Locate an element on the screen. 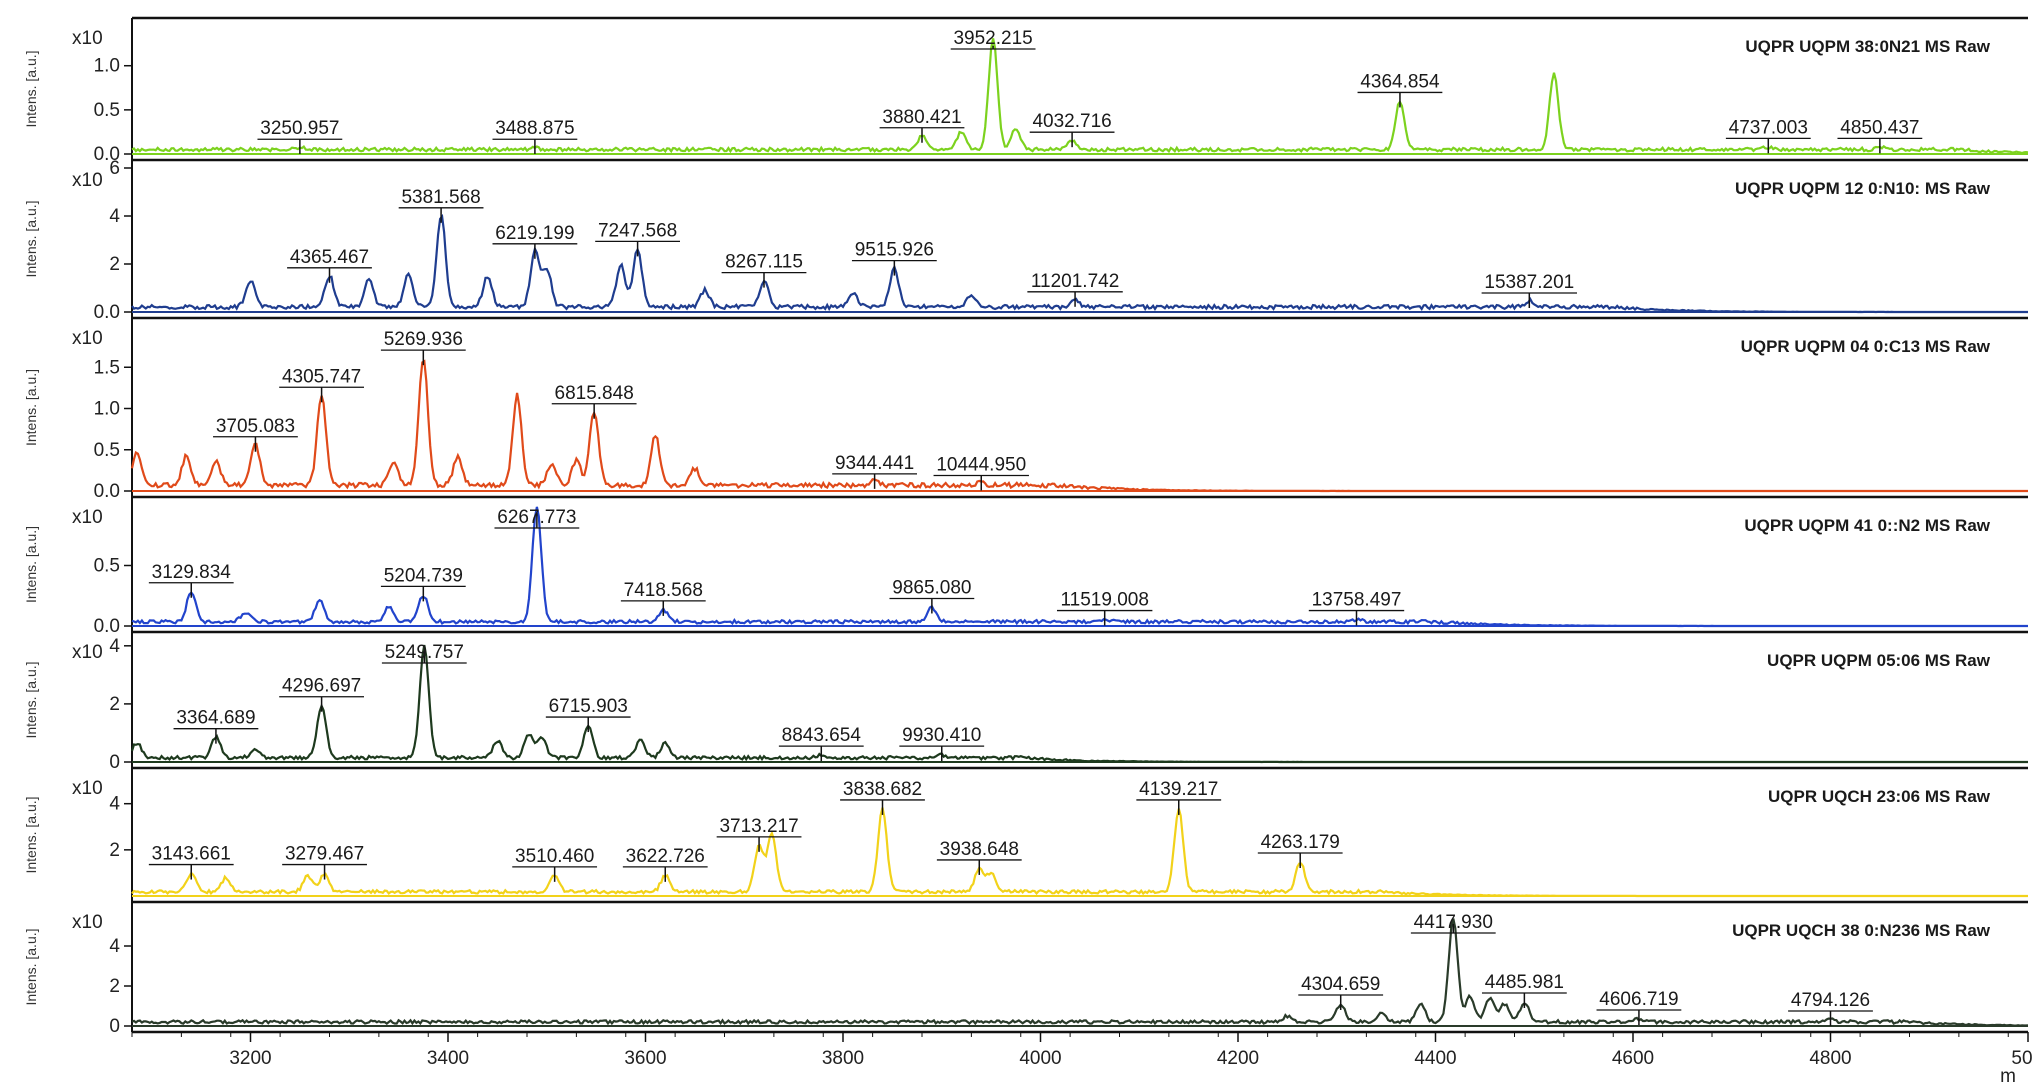 This screenshot has width=2032, height=1089. peak-label: 3705.083 is located at coordinates (255, 426).